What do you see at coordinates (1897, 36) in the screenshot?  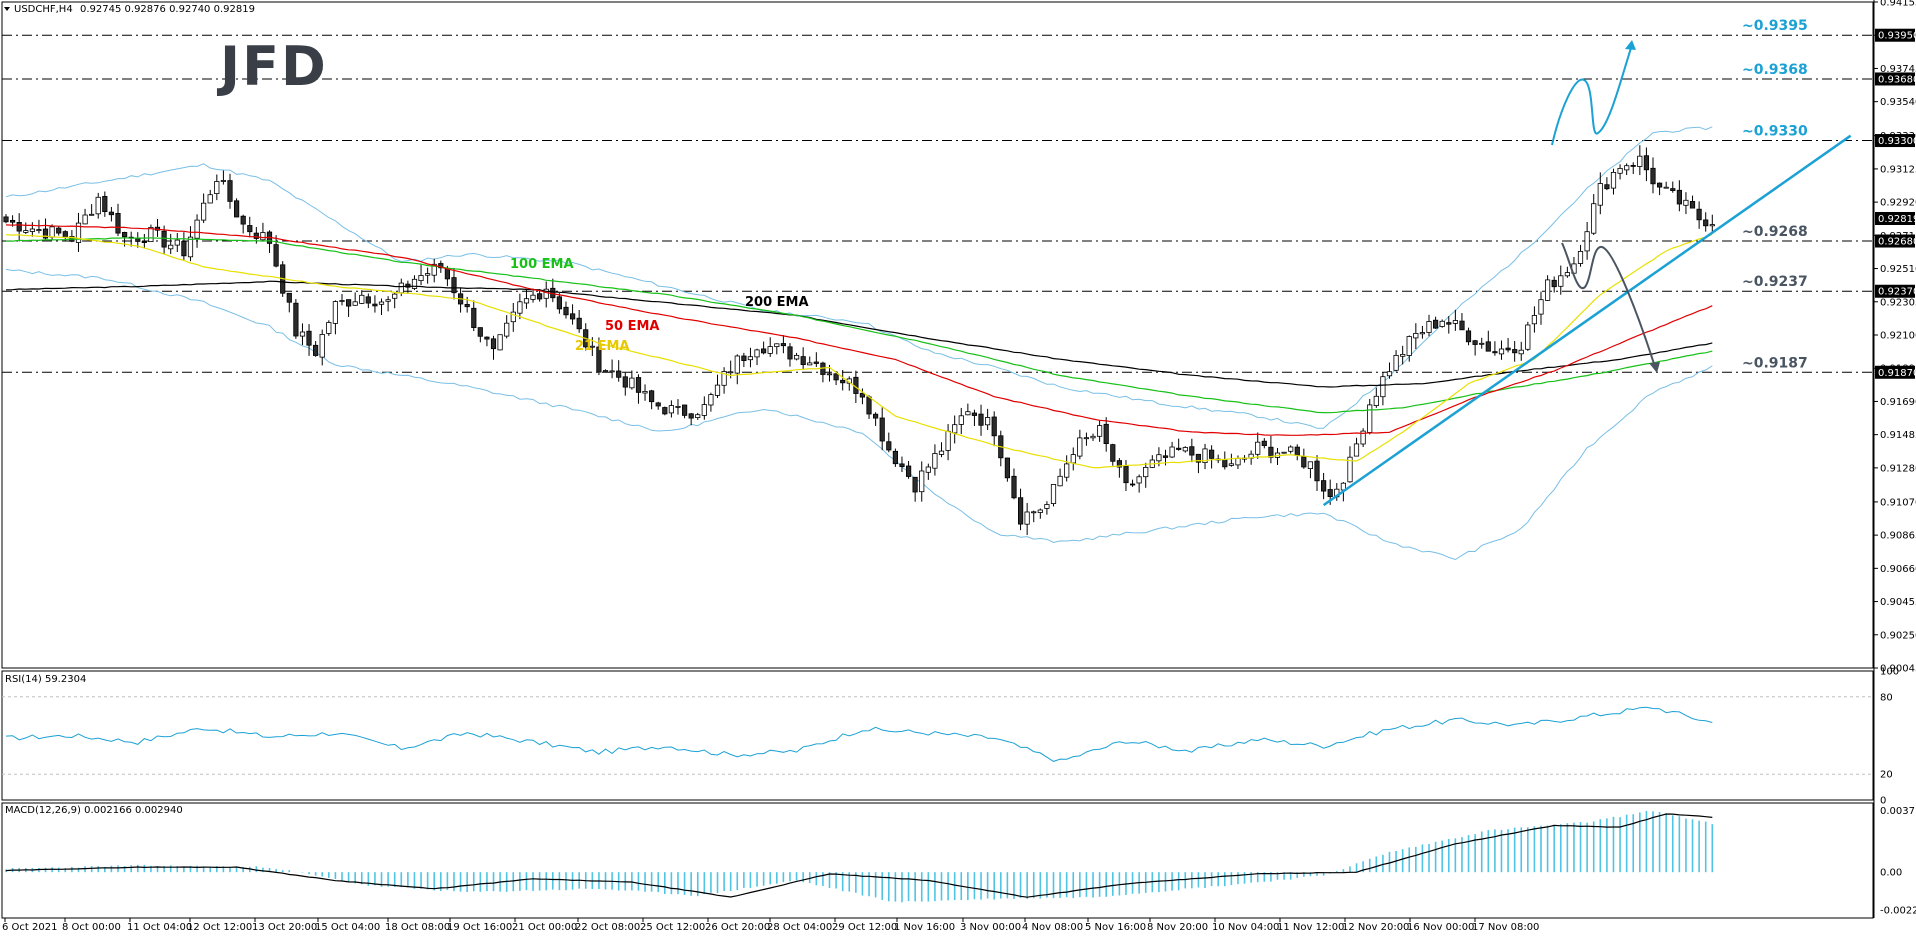 I see `level-axis-label: 0.93950` at bounding box center [1897, 36].